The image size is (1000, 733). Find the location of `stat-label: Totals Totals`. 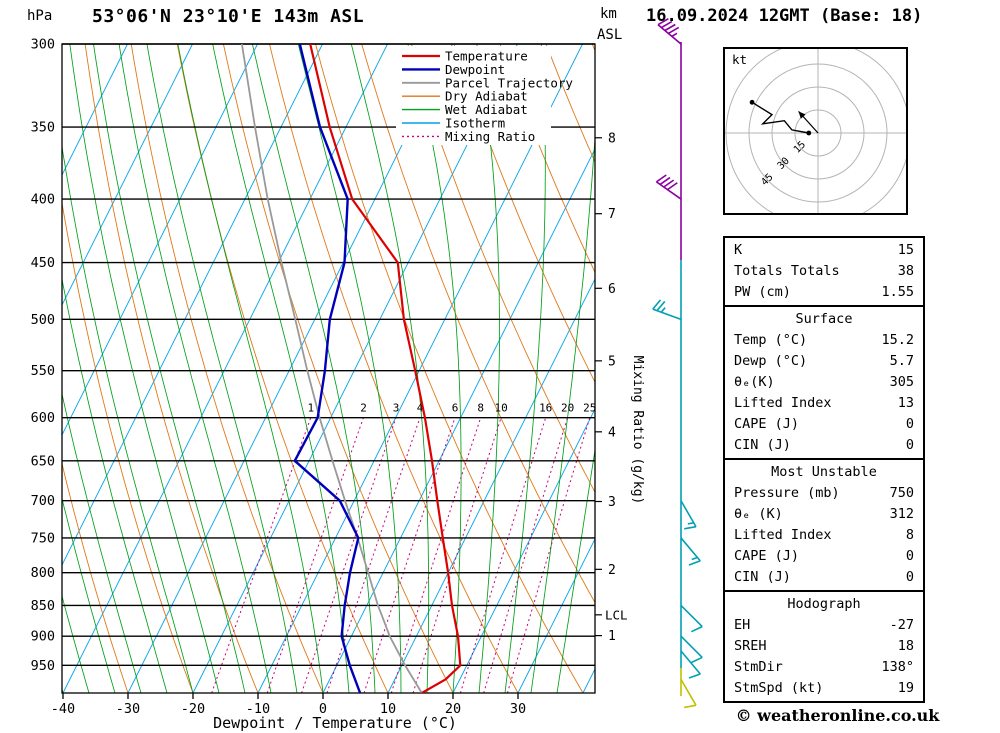

stat-label: Totals Totals is located at coordinates (787, 271).